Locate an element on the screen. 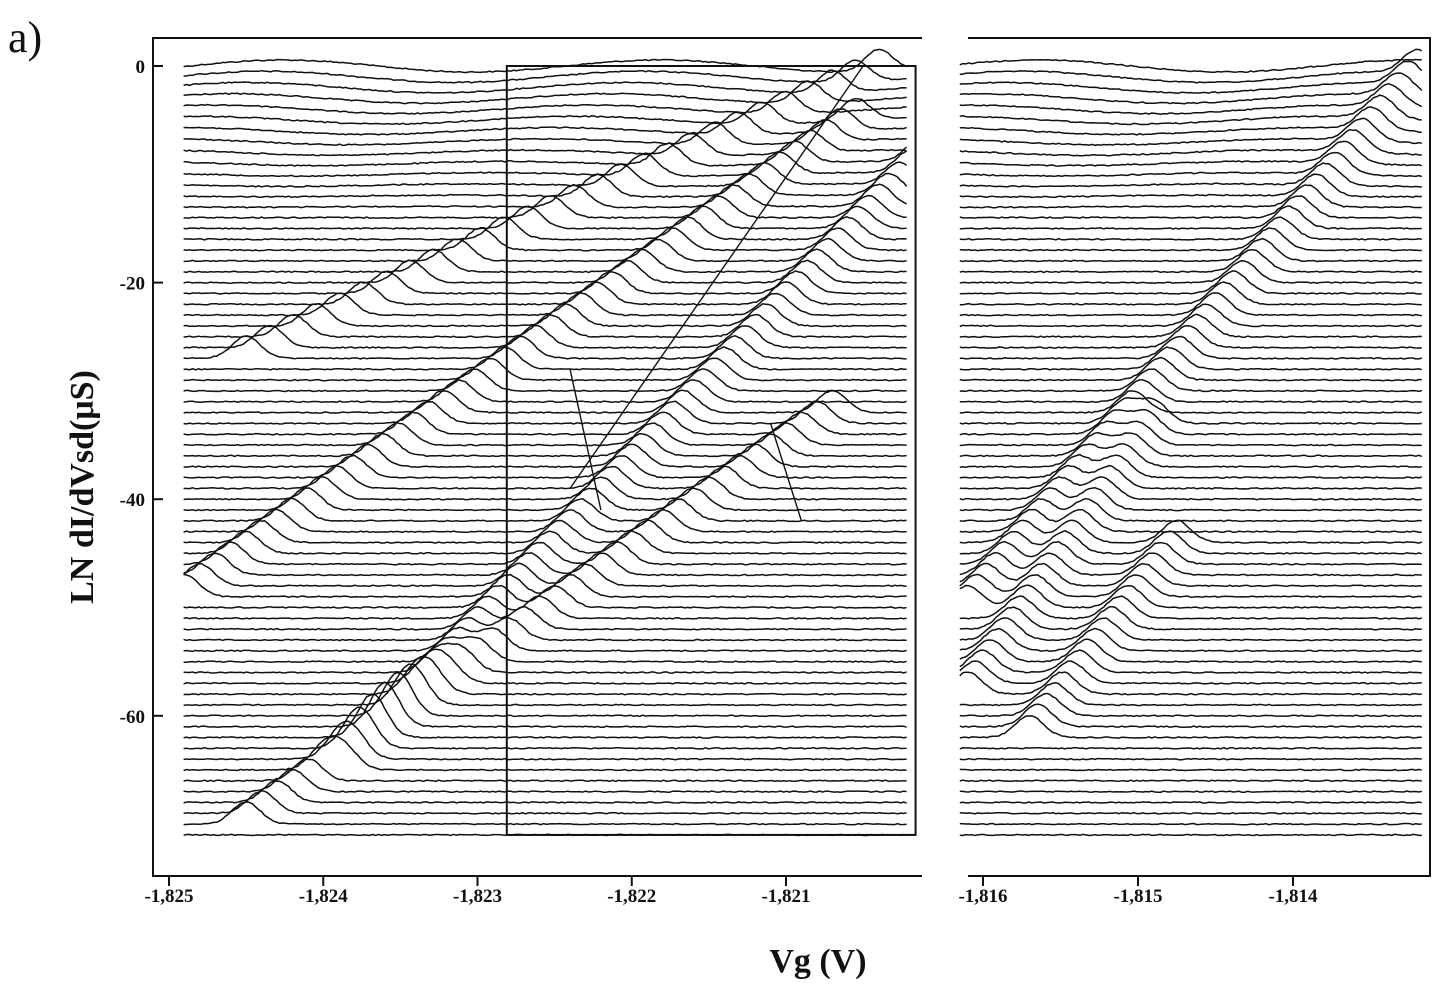 The image size is (1440, 991). x-tick-label: -1,822 is located at coordinates (631, 896).